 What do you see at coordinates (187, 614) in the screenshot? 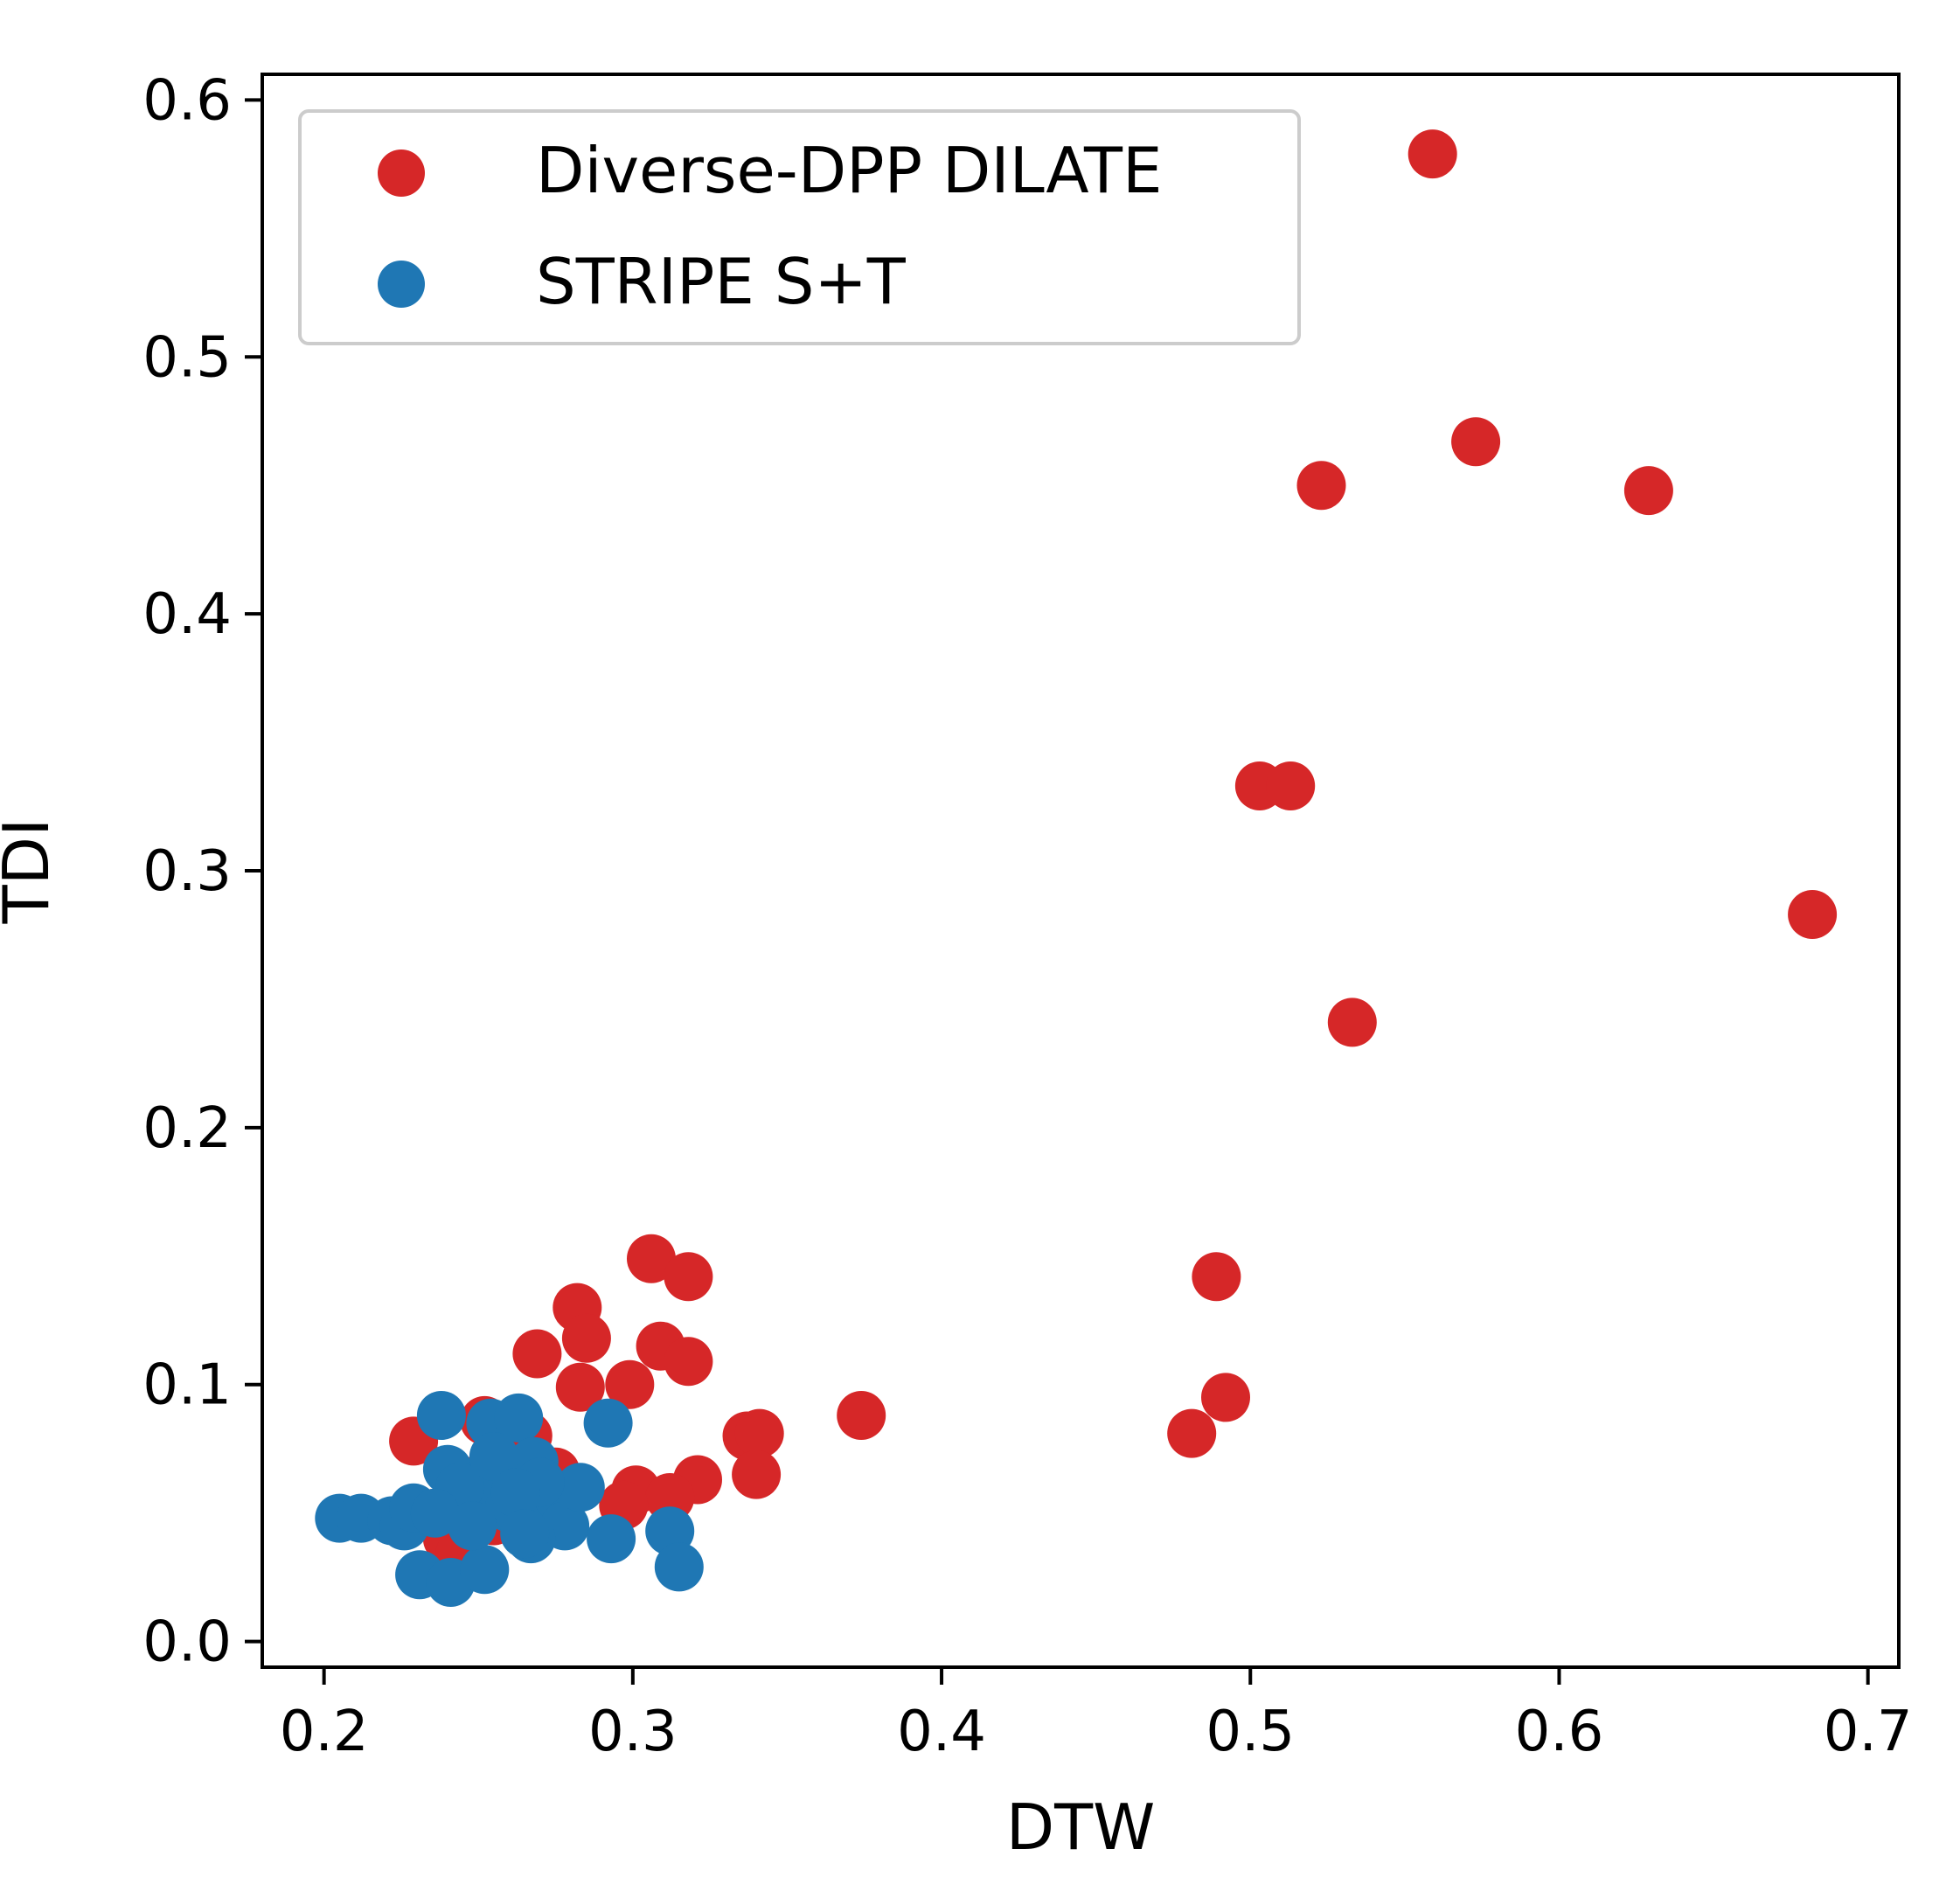
I see `y-tick-label: 0.4` at bounding box center [187, 614].